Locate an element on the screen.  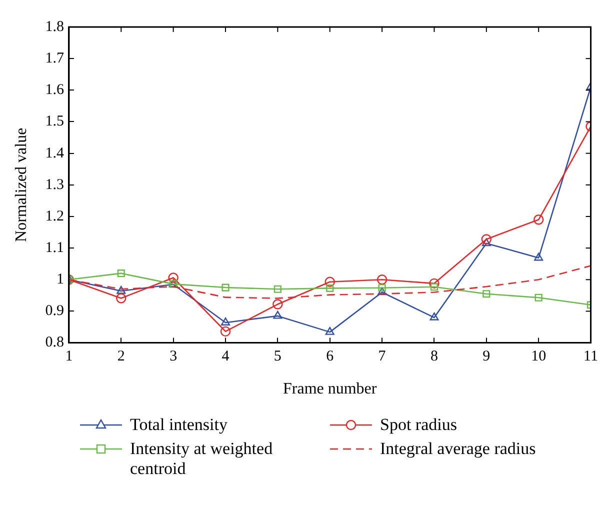
x-tick-label: 10 is located at coordinates (538, 356).